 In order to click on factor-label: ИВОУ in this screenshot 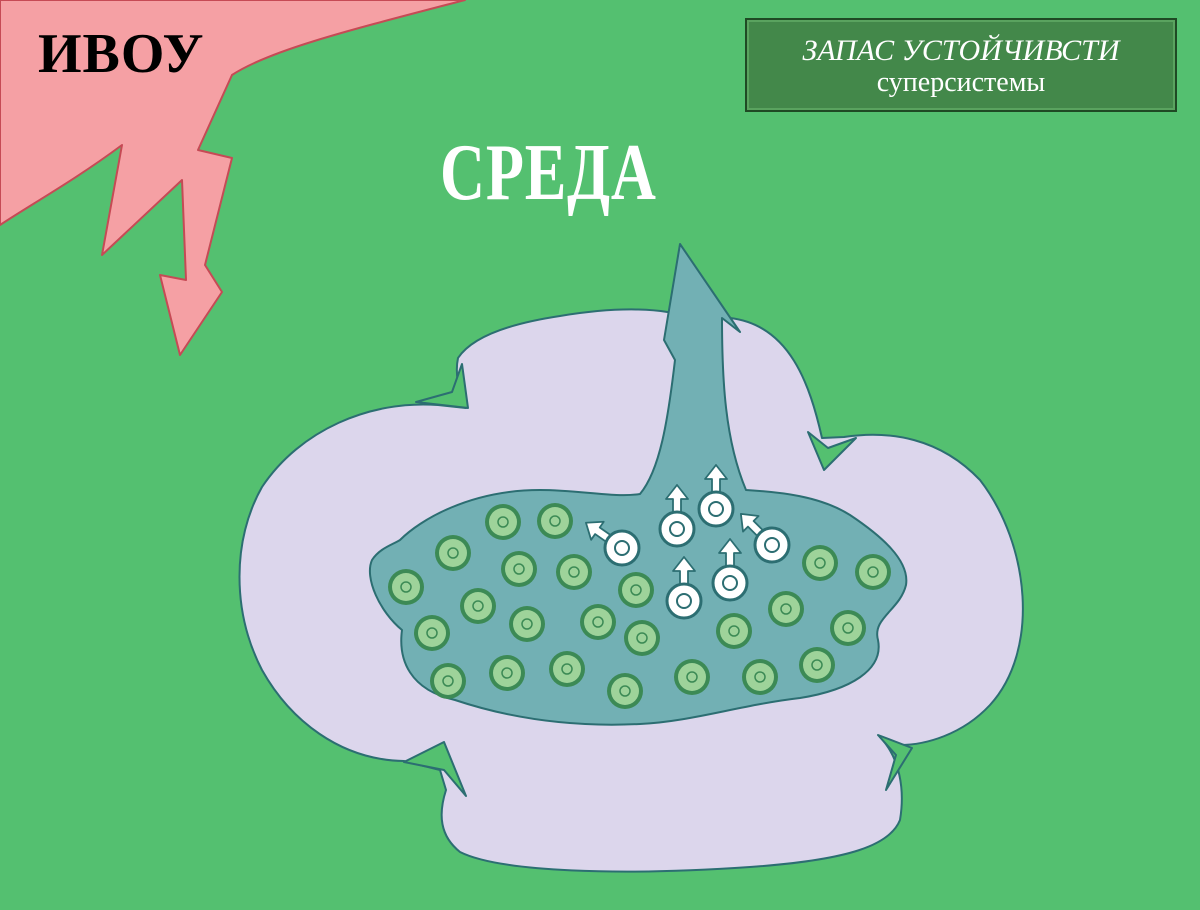, I will do `click(121, 54)`.